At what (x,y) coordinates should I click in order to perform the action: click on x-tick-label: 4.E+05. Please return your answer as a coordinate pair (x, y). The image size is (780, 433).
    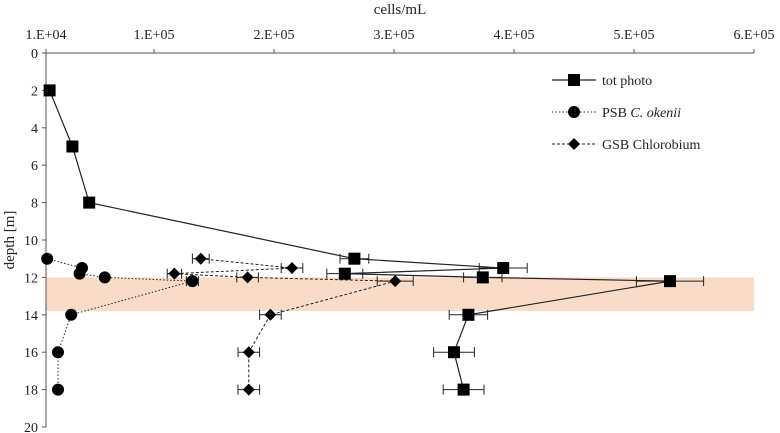
    Looking at the image, I should click on (514, 35).